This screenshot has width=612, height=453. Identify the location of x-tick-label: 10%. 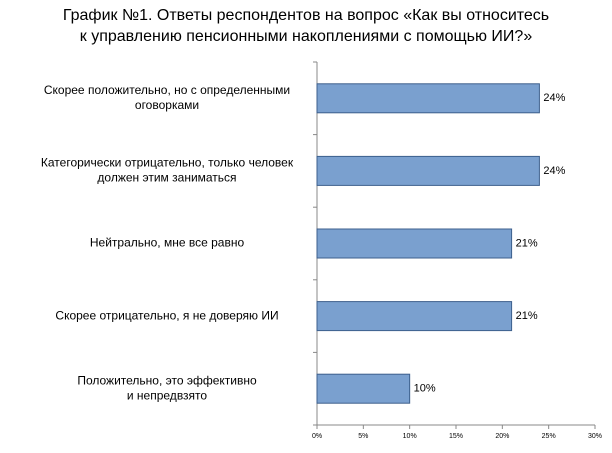
(410, 436).